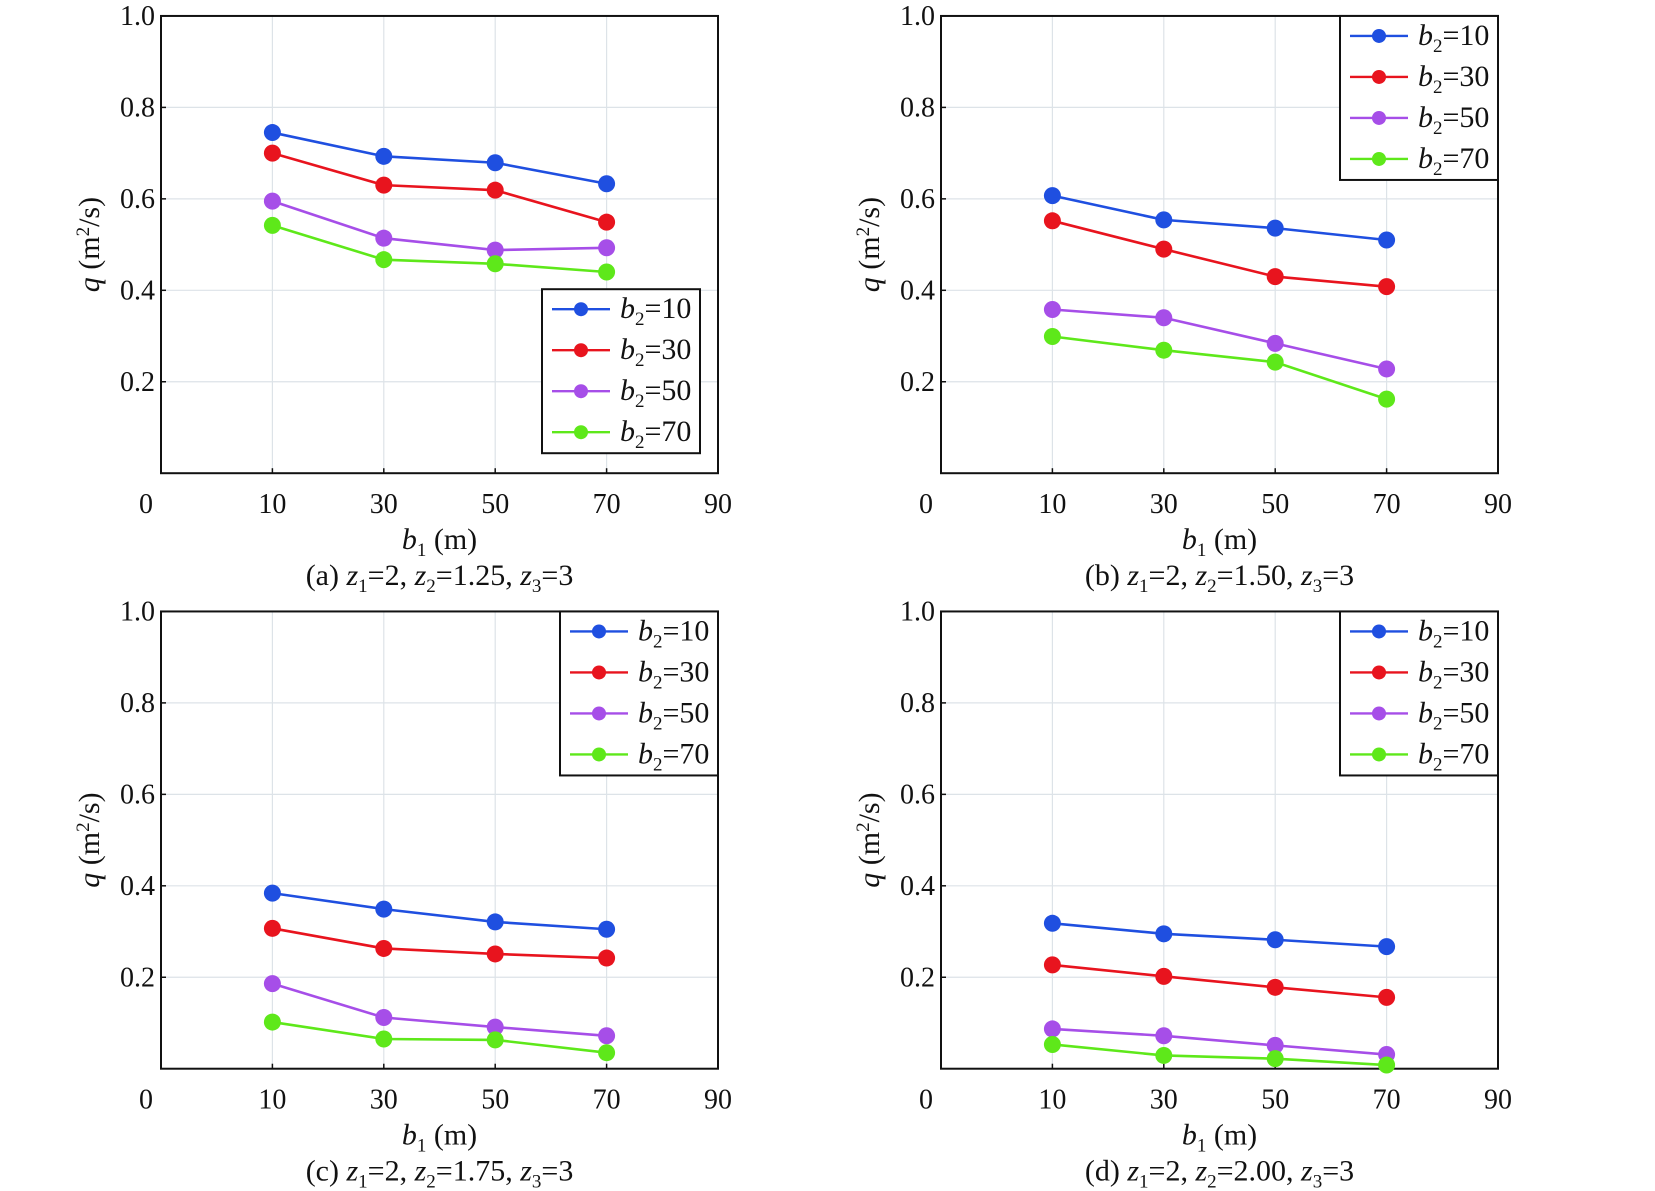  Describe the element at coordinates (384, 1100) in the screenshot. I see `x-tick-label: 30` at that location.